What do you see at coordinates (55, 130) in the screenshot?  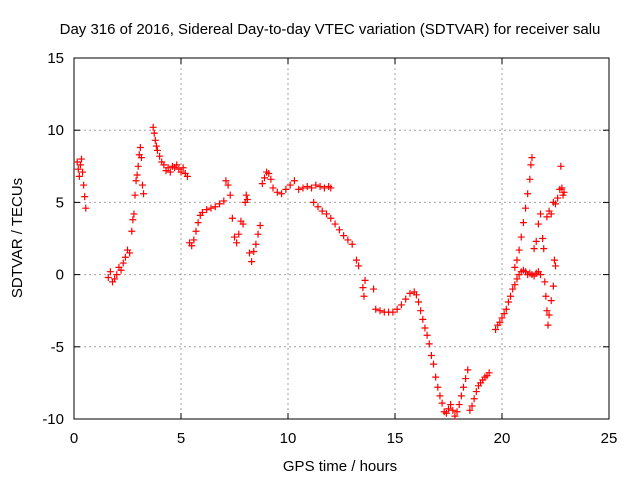 I see `y-tick-label: 10` at bounding box center [55, 130].